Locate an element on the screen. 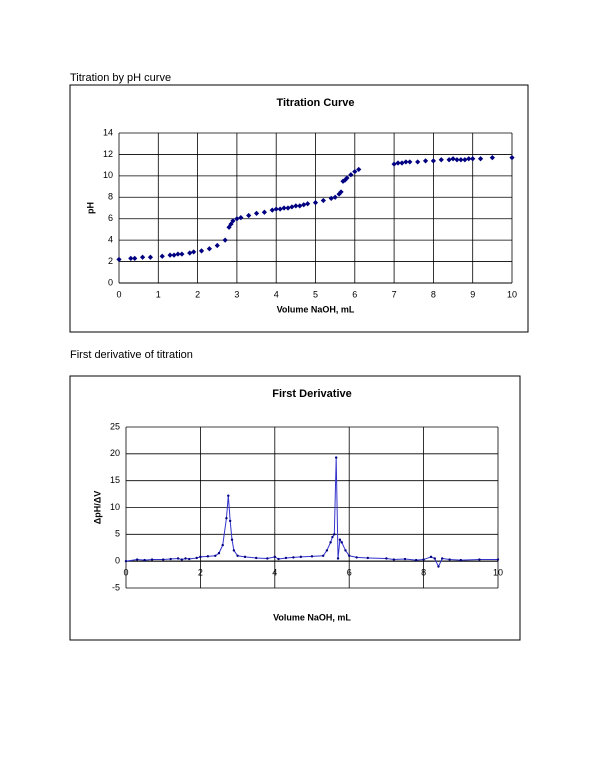 The width and height of the screenshot is (600, 776). x-tick-label: 7 is located at coordinates (394, 294).